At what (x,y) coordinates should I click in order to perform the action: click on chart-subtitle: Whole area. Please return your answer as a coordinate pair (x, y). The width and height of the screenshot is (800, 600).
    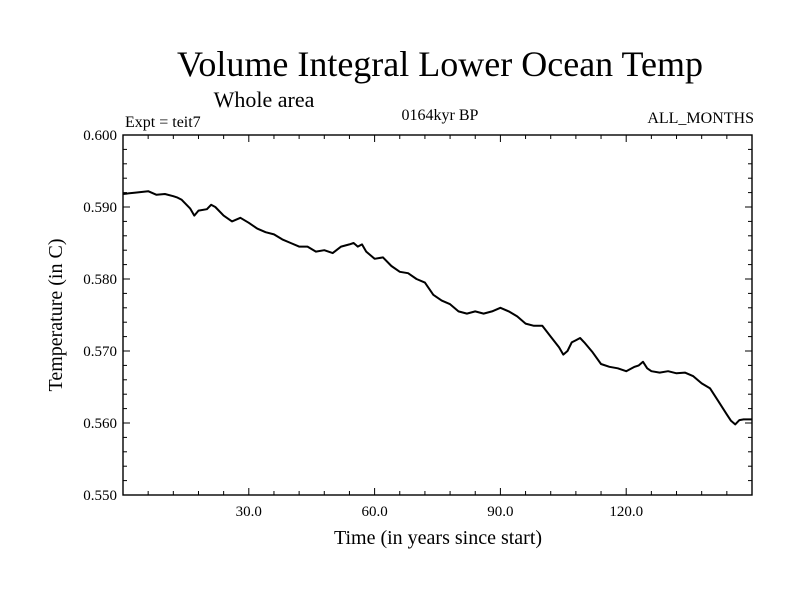
    Looking at the image, I should click on (264, 99).